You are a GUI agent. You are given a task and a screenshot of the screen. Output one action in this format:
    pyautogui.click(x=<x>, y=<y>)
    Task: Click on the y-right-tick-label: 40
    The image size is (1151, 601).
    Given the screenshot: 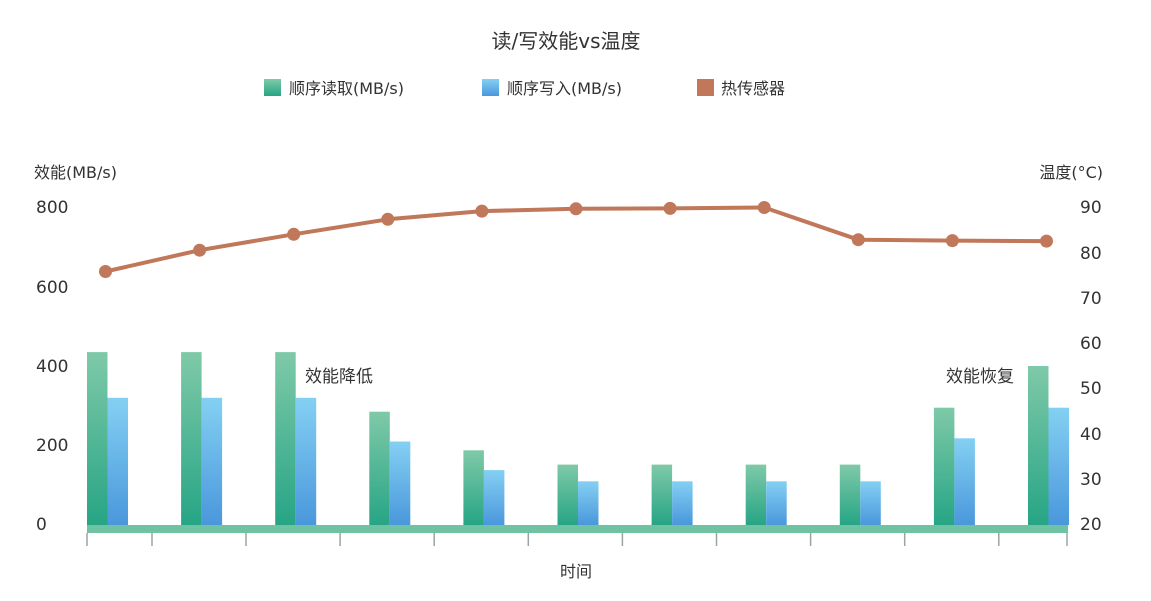 What is the action you would take?
    pyautogui.click(x=1091, y=435)
    